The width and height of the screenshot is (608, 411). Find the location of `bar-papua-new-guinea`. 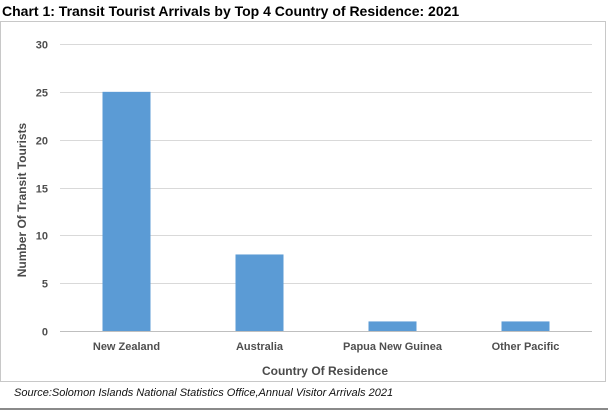

bar-papua-new-guinea is located at coordinates (392, 326).